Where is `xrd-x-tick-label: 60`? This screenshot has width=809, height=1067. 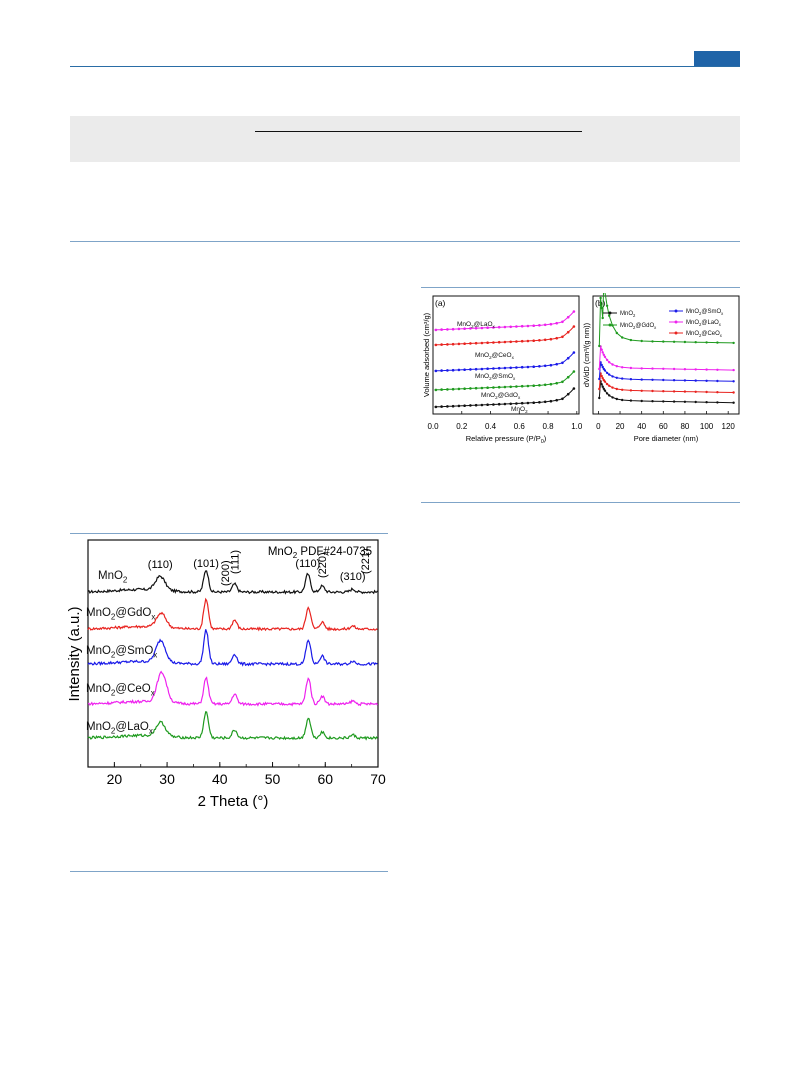
xrd-x-tick-label: 60 is located at coordinates (325, 779).